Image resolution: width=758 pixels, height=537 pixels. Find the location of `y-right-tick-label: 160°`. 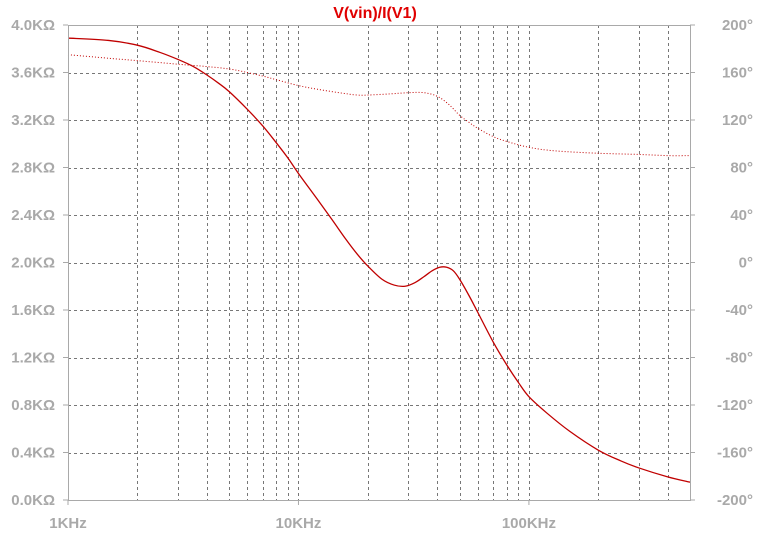

y-right-tick-label: 160° is located at coordinates (737, 73).